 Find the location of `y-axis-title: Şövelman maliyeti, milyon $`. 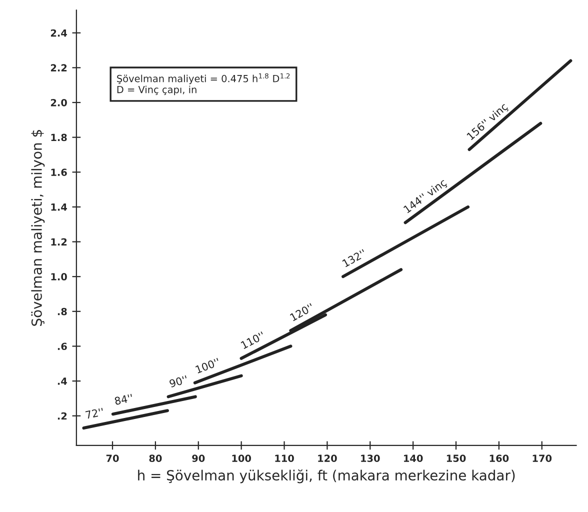

y-axis-title: Şövelman maliyeti, milyon $ is located at coordinates (38, 228).